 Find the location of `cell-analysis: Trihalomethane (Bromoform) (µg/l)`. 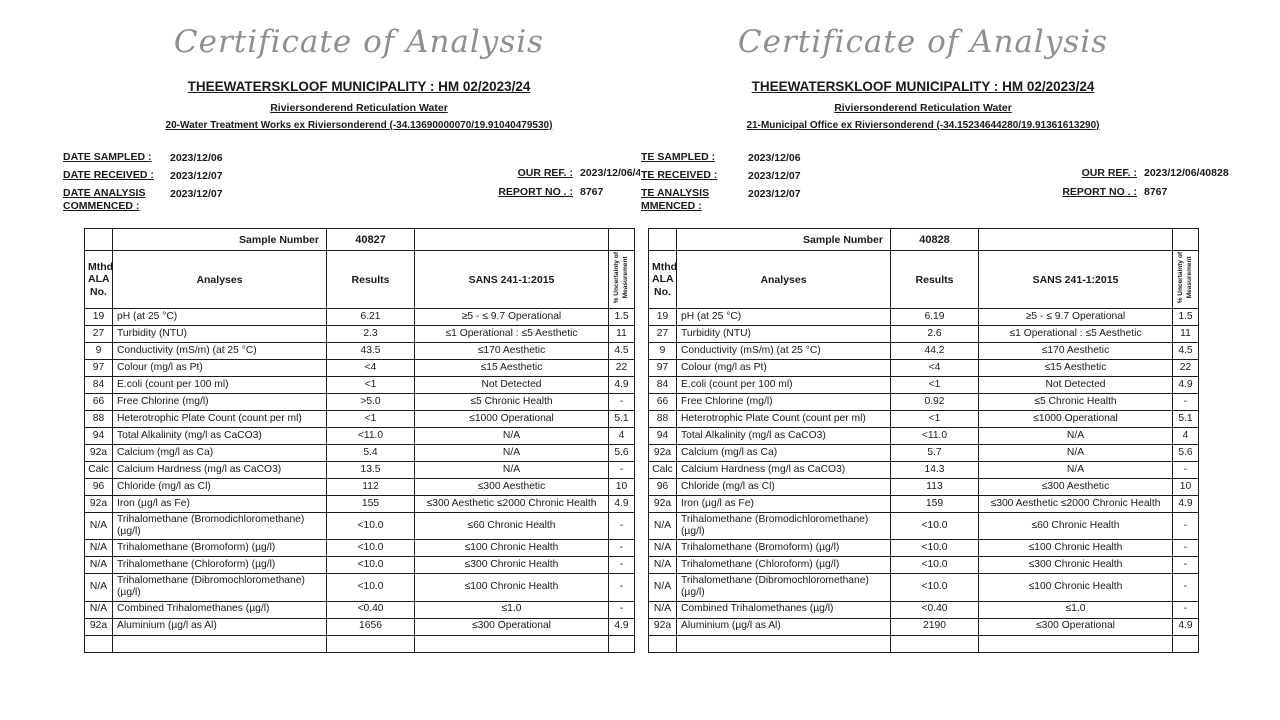

cell-analysis: Trihalomethane (Bromoform) (µg/l) is located at coordinates (219, 548).